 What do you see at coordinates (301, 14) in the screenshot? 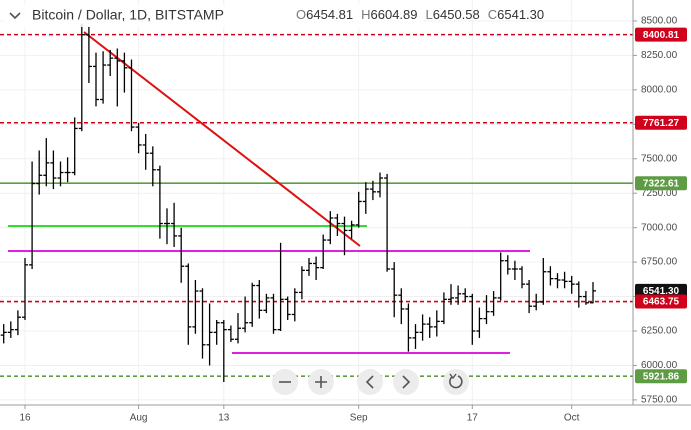
I see `ohlc-label: O` at bounding box center [301, 14].